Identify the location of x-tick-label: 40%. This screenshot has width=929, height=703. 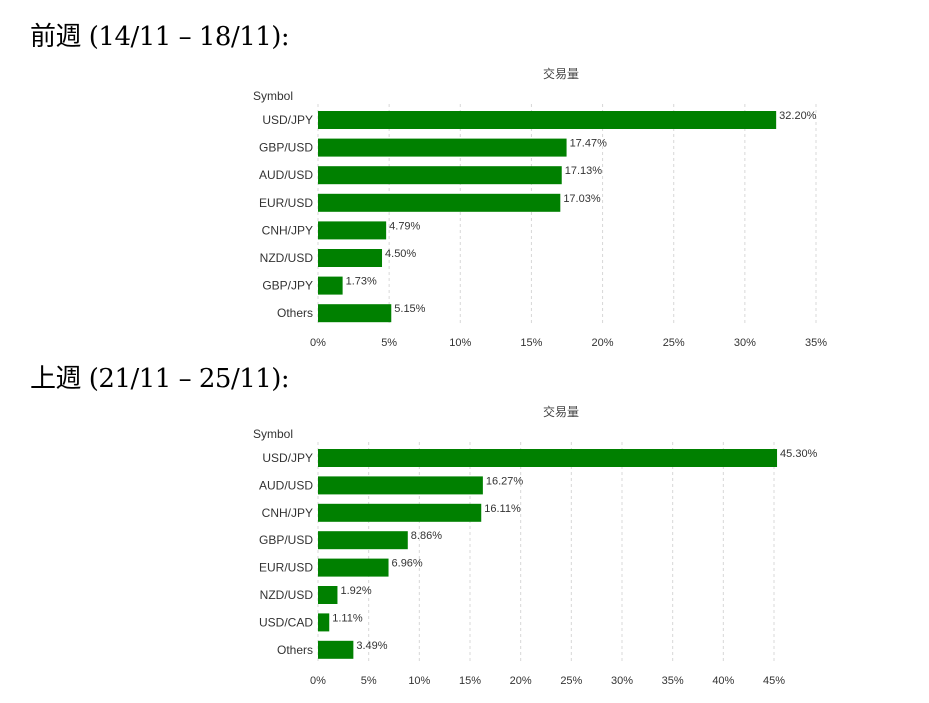
(723, 681).